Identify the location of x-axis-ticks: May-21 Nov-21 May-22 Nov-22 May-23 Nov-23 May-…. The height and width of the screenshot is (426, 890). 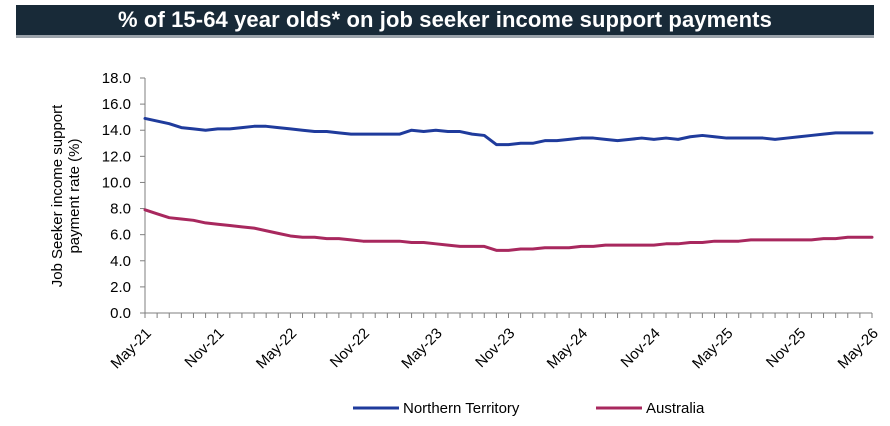
(495, 342).